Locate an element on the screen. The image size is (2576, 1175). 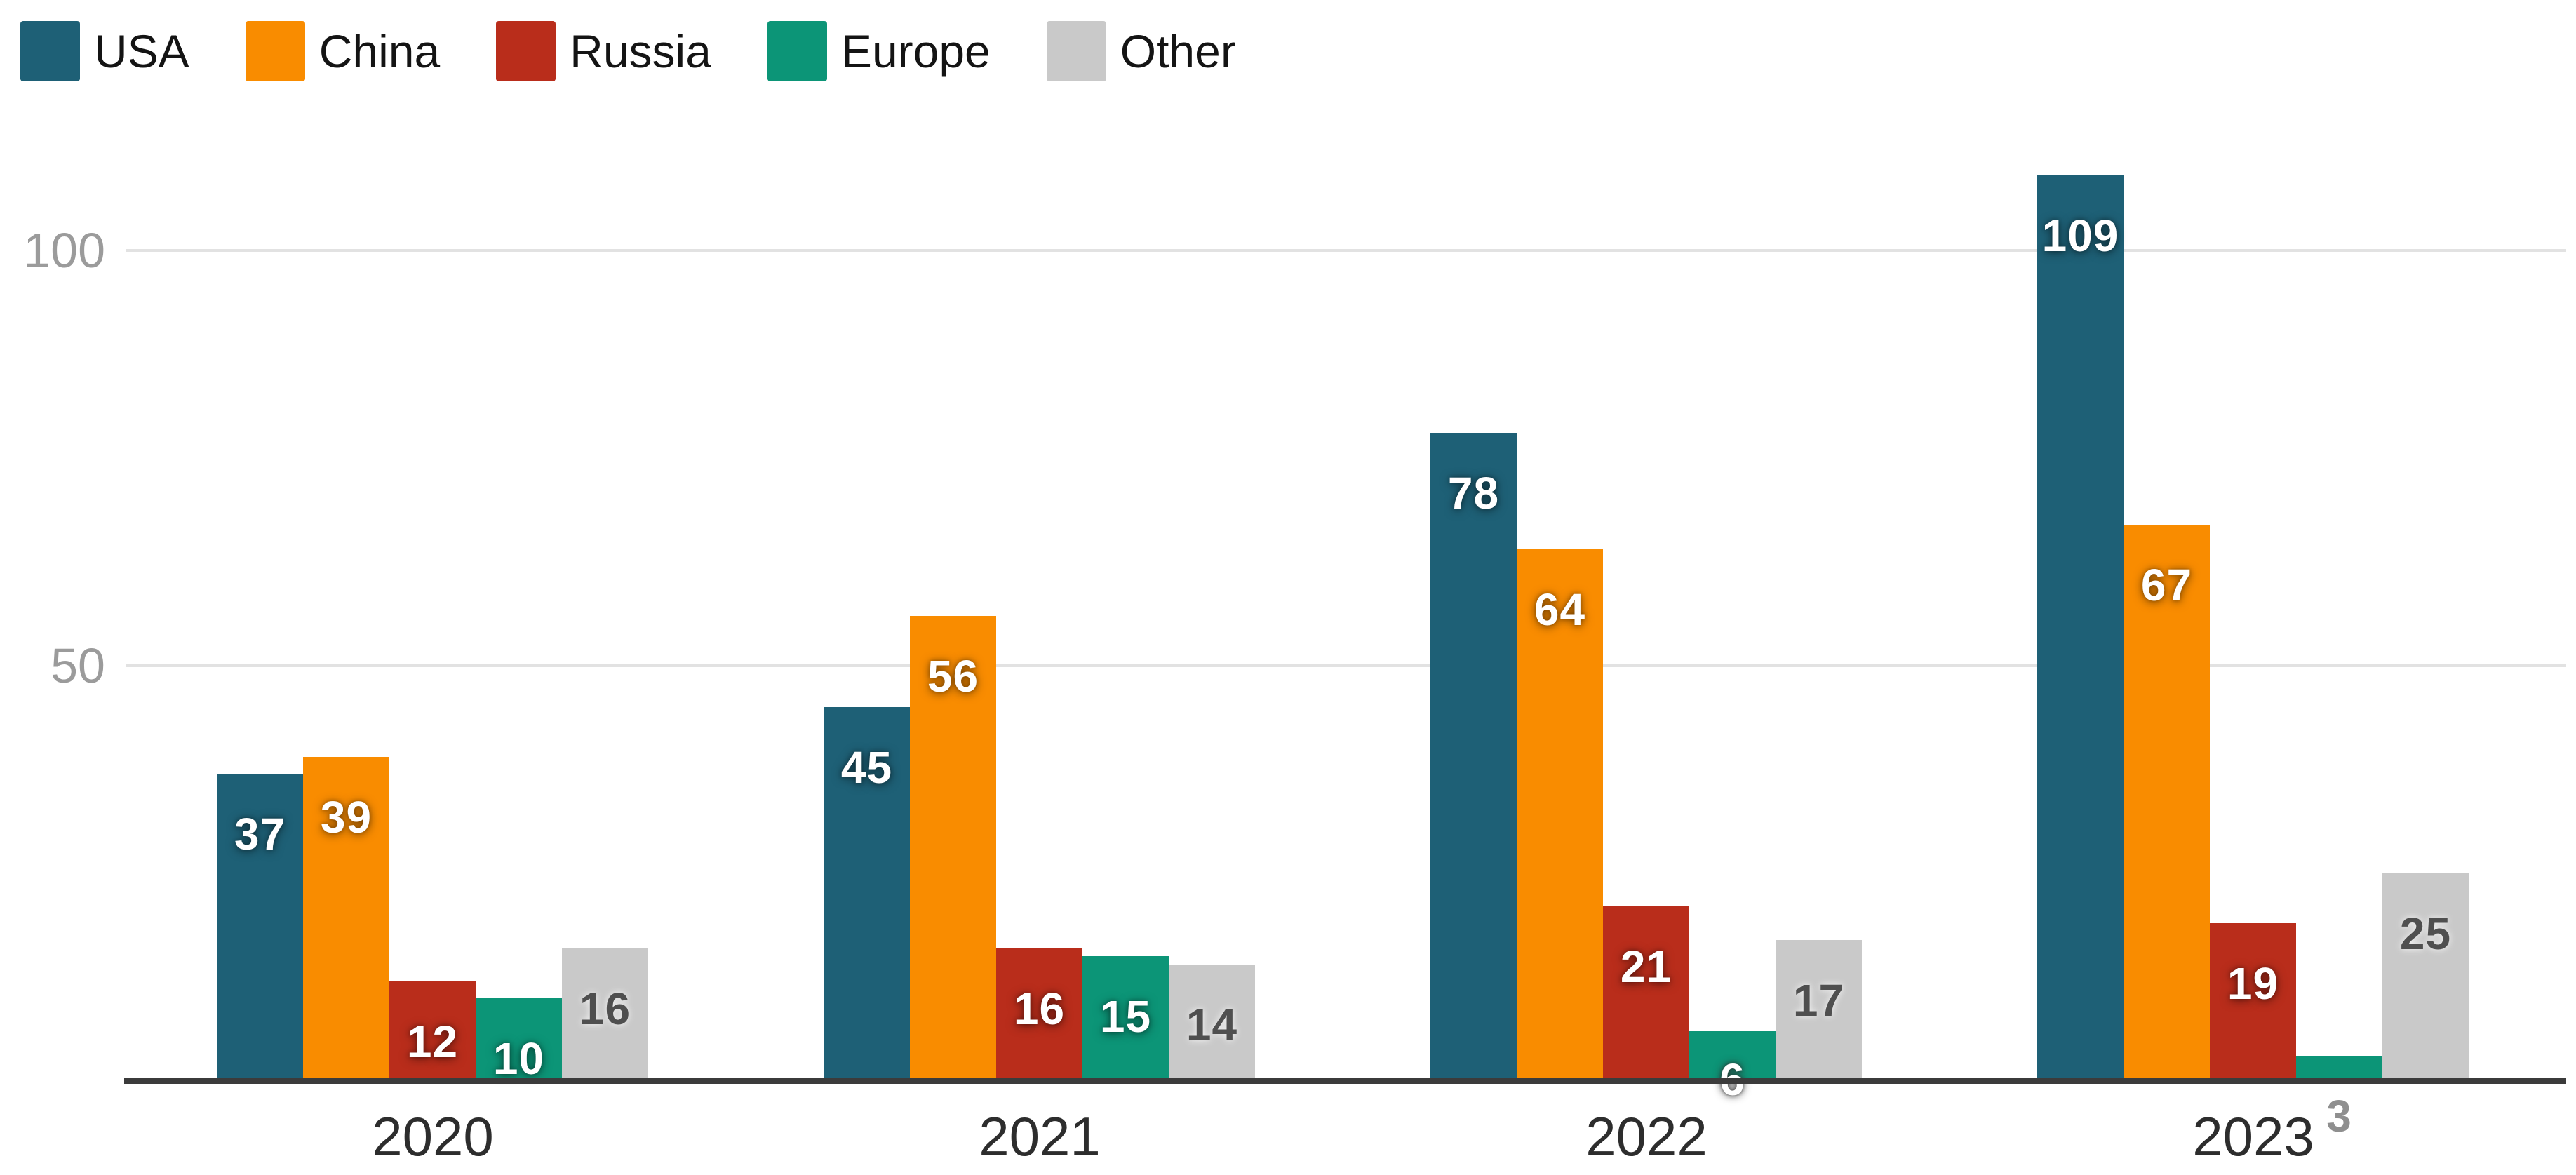
legend-item-other: Other is located at coordinates (1141, 51).